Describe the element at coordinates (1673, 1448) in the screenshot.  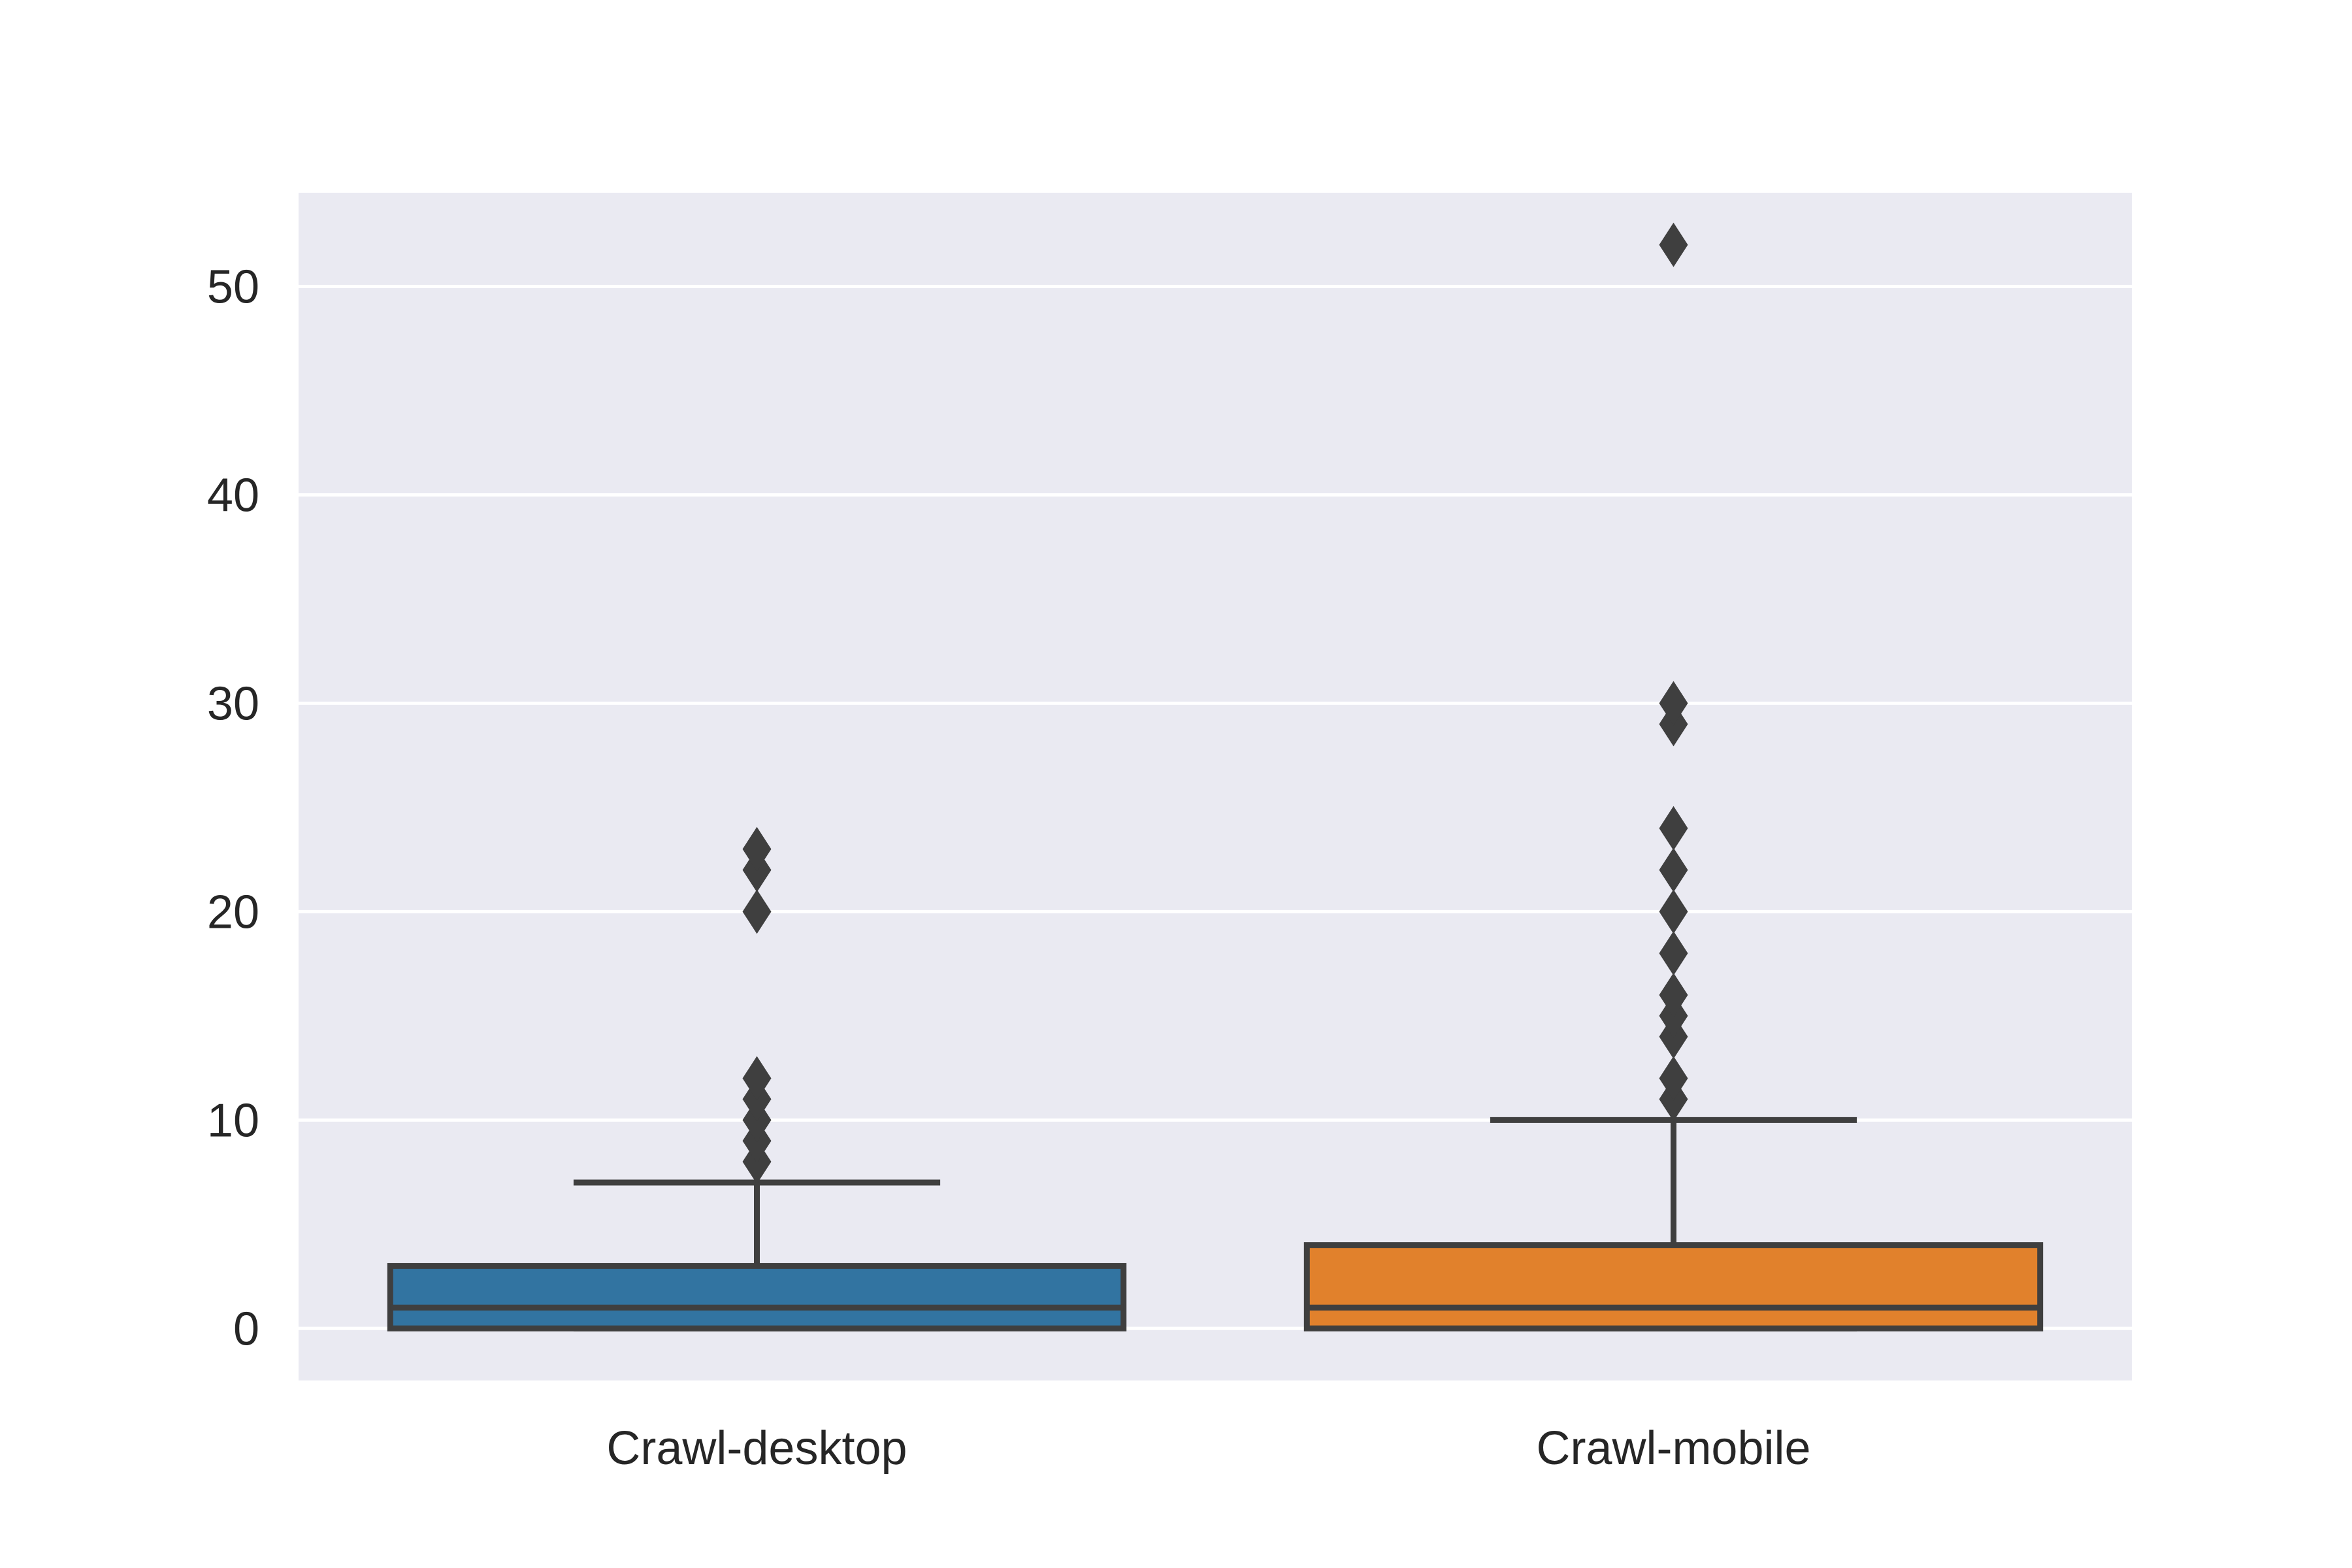
I see `x-category-label: Crawl-mobile` at that location.